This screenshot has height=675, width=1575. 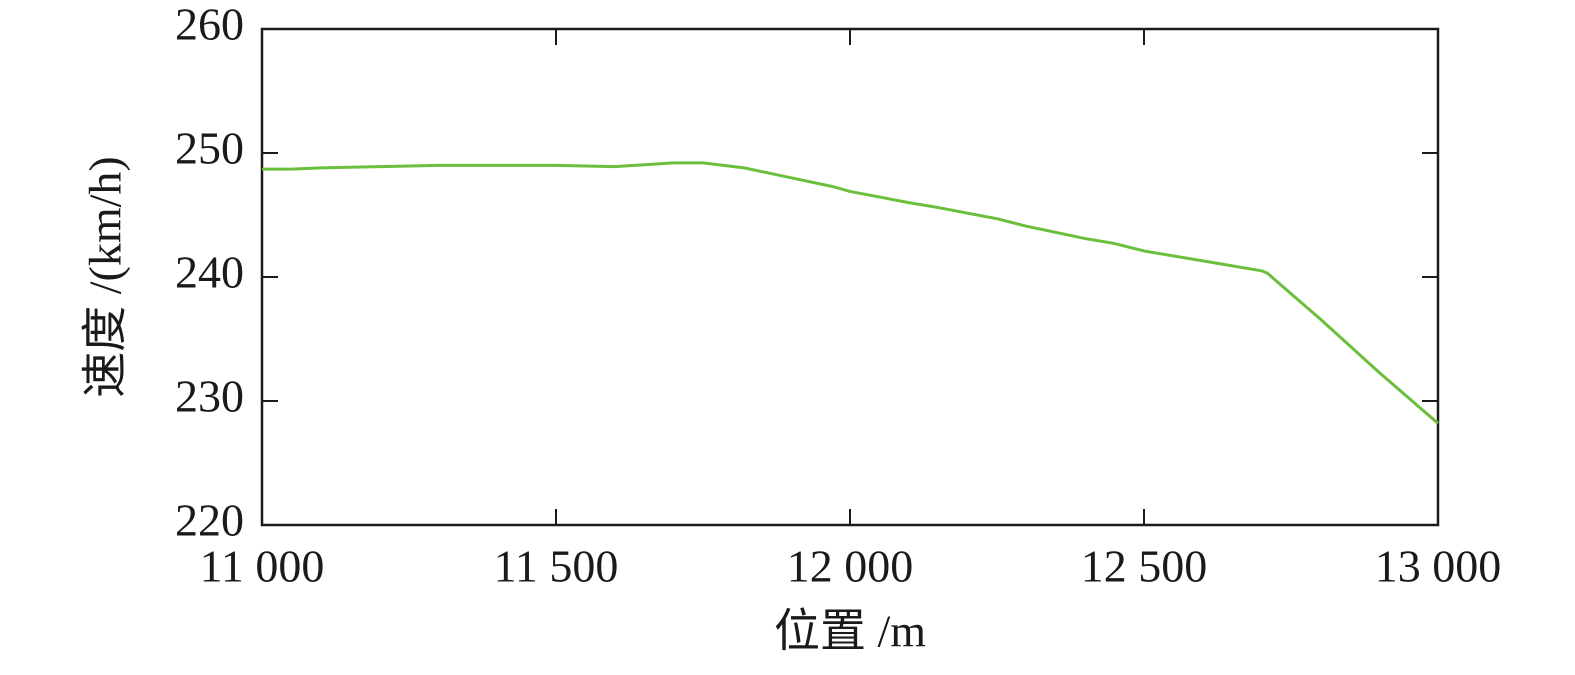 What do you see at coordinates (850, 631) in the screenshot?
I see `x-axis-label: 位置 /m` at bounding box center [850, 631].